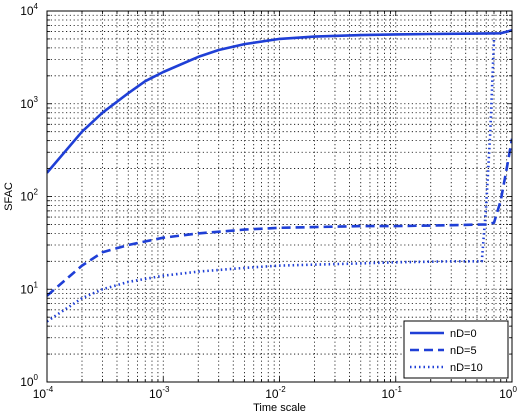  I want to click on y-axis-label: SFAC, so click(9, 196).